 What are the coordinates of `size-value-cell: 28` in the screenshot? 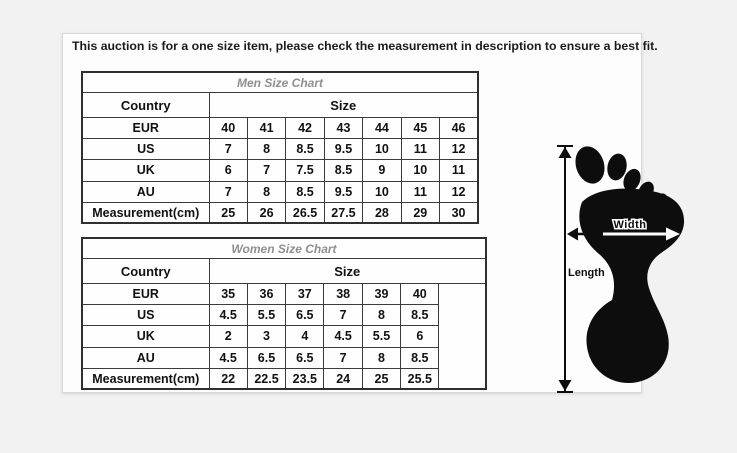 It's located at (382, 212).